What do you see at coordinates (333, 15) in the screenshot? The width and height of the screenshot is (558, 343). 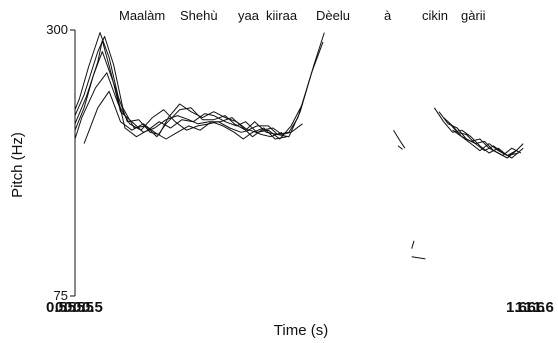 I see `word-label-5: Dèelu` at bounding box center [333, 15].